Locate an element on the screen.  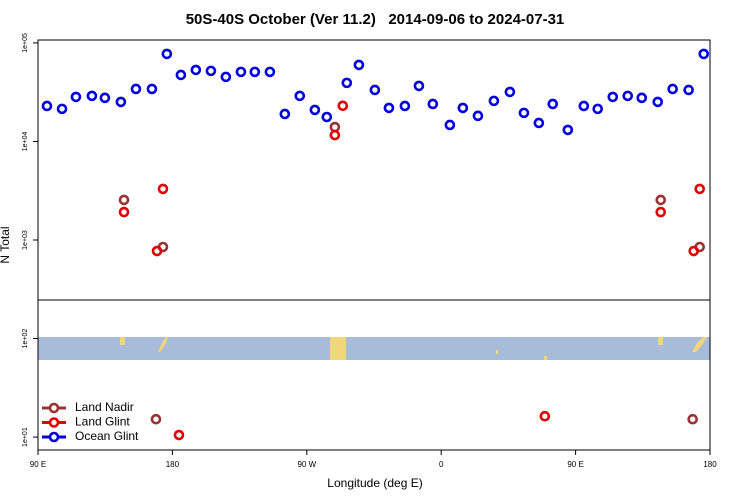
legend-label: Land Glint is located at coordinates (102, 422).